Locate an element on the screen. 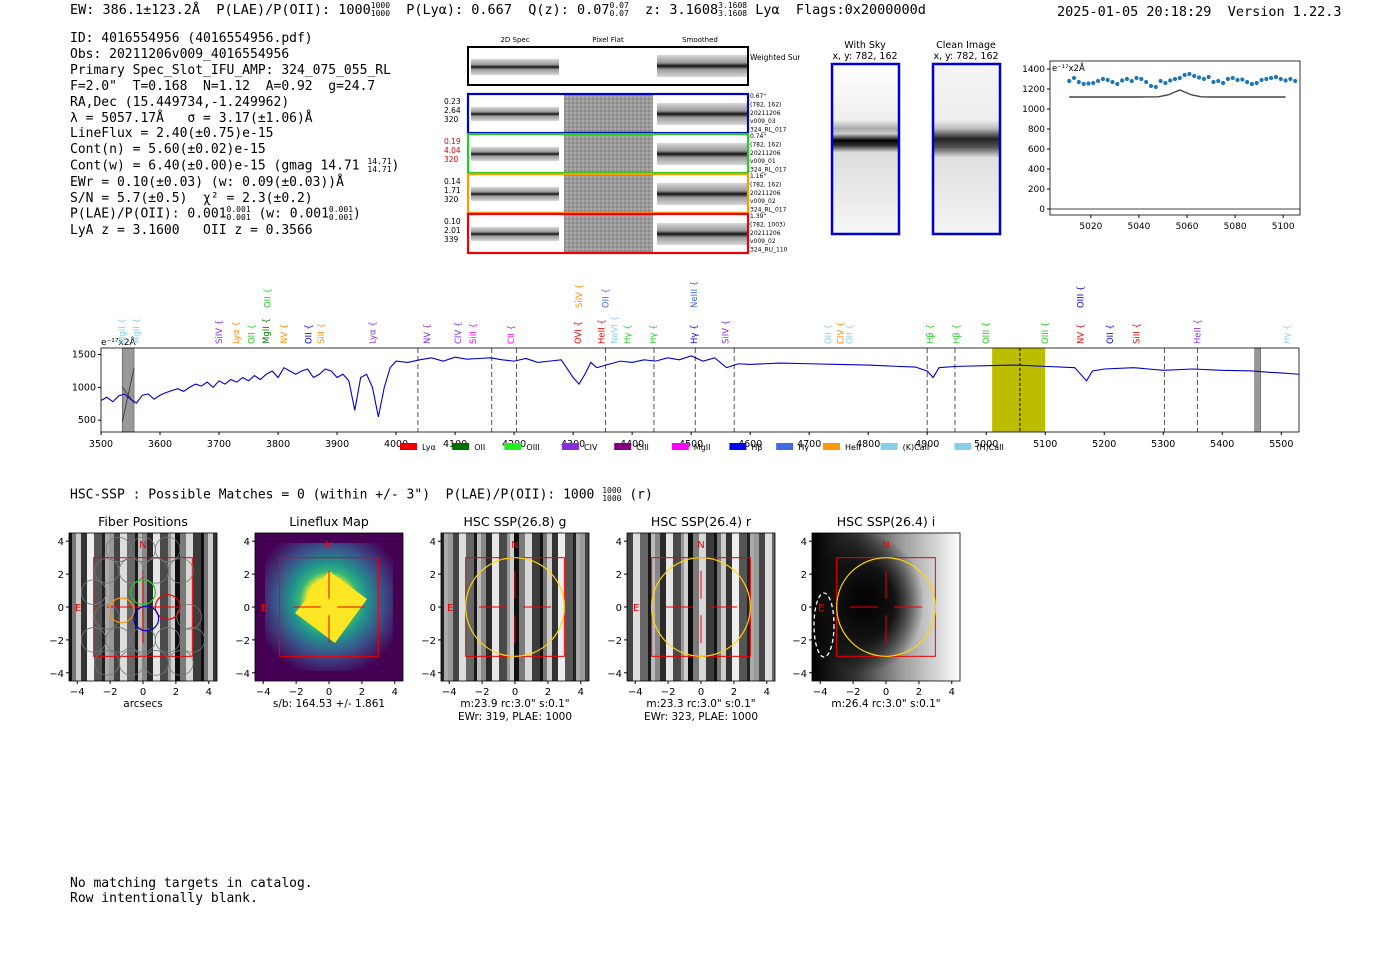 This screenshot has height=953, width=1400. header-plya: P(Lyα): 0.667 is located at coordinates (459, 10).